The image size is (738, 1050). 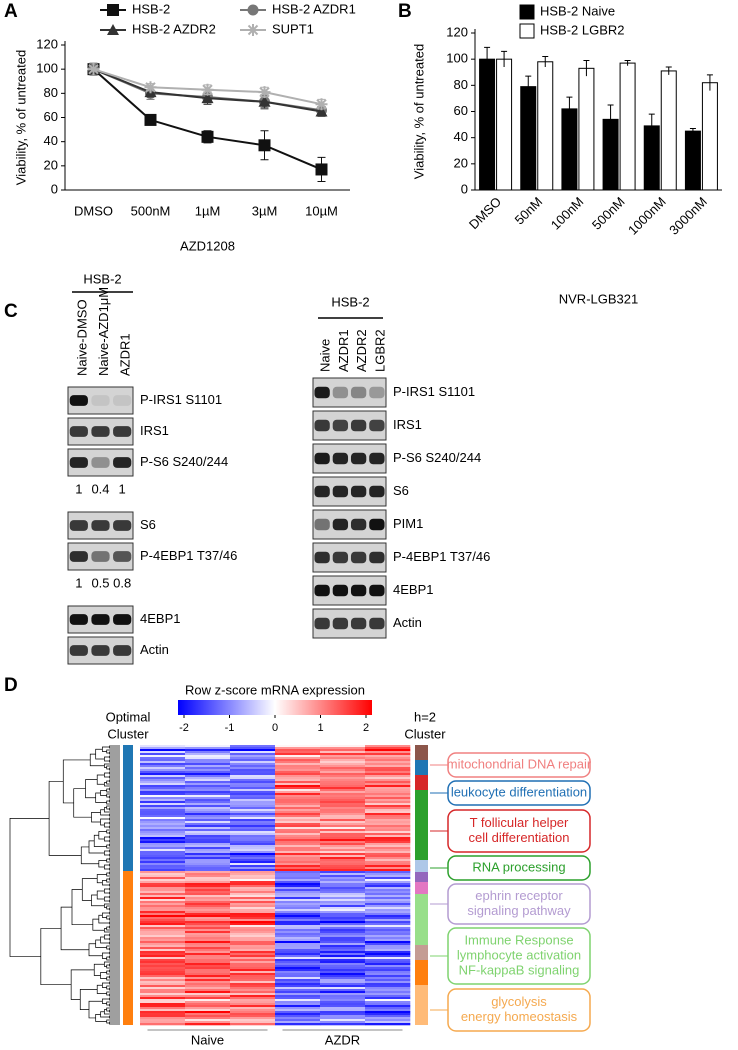 I want to click on blot-row-label: IRS1, so click(x=154, y=430).